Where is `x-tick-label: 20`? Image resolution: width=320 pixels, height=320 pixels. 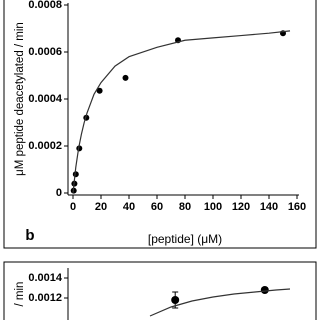
x-tick-label: 20 is located at coordinates (101, 207).